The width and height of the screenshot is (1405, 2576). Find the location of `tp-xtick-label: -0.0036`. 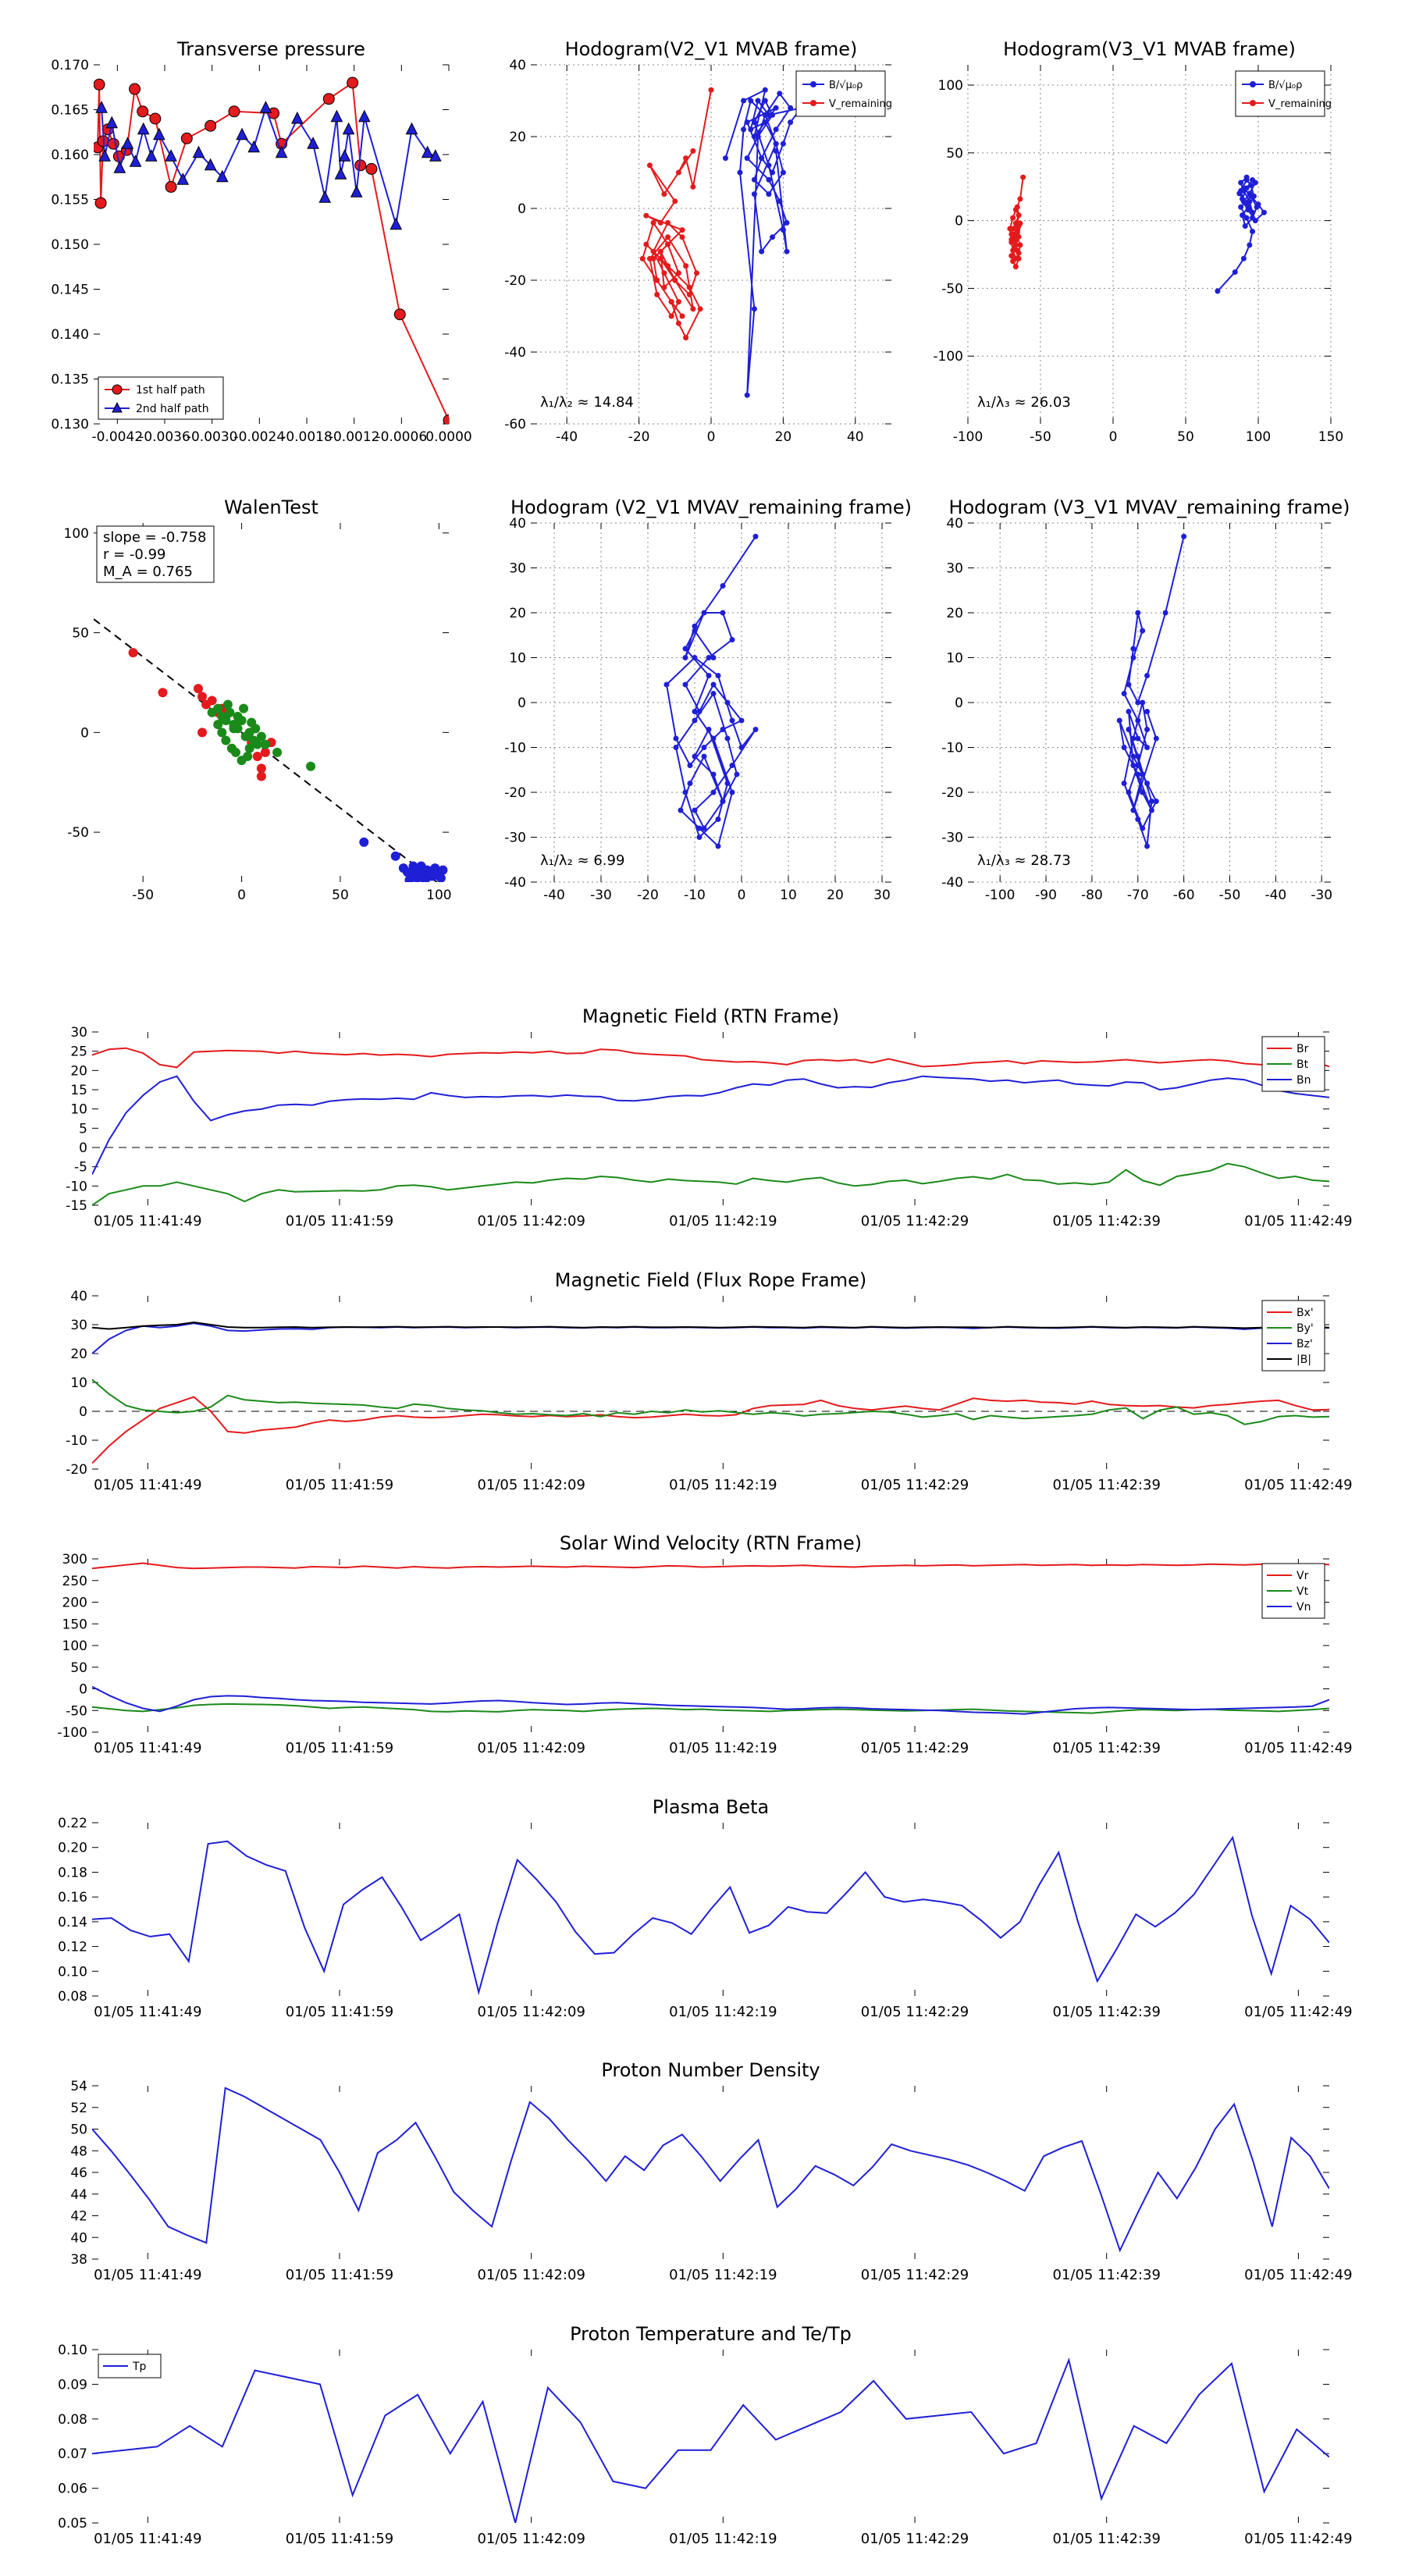

tp-xtick-label: -0.0036 is located at coordinates (164, 437).